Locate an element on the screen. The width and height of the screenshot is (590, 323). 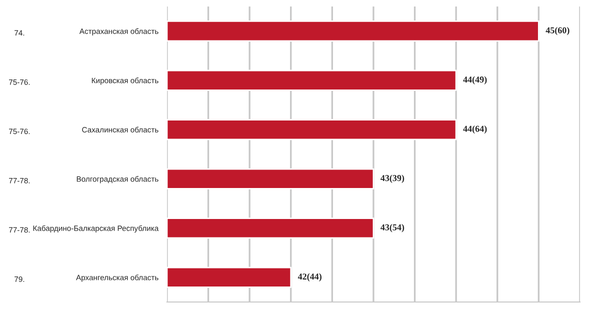
data-label: 43(54) is located at coordinates (392, 228).